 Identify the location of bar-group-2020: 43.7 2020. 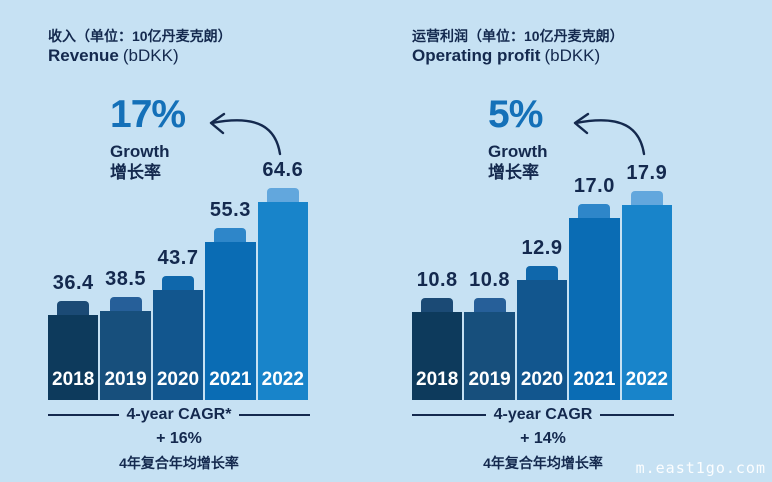
(178, 200).